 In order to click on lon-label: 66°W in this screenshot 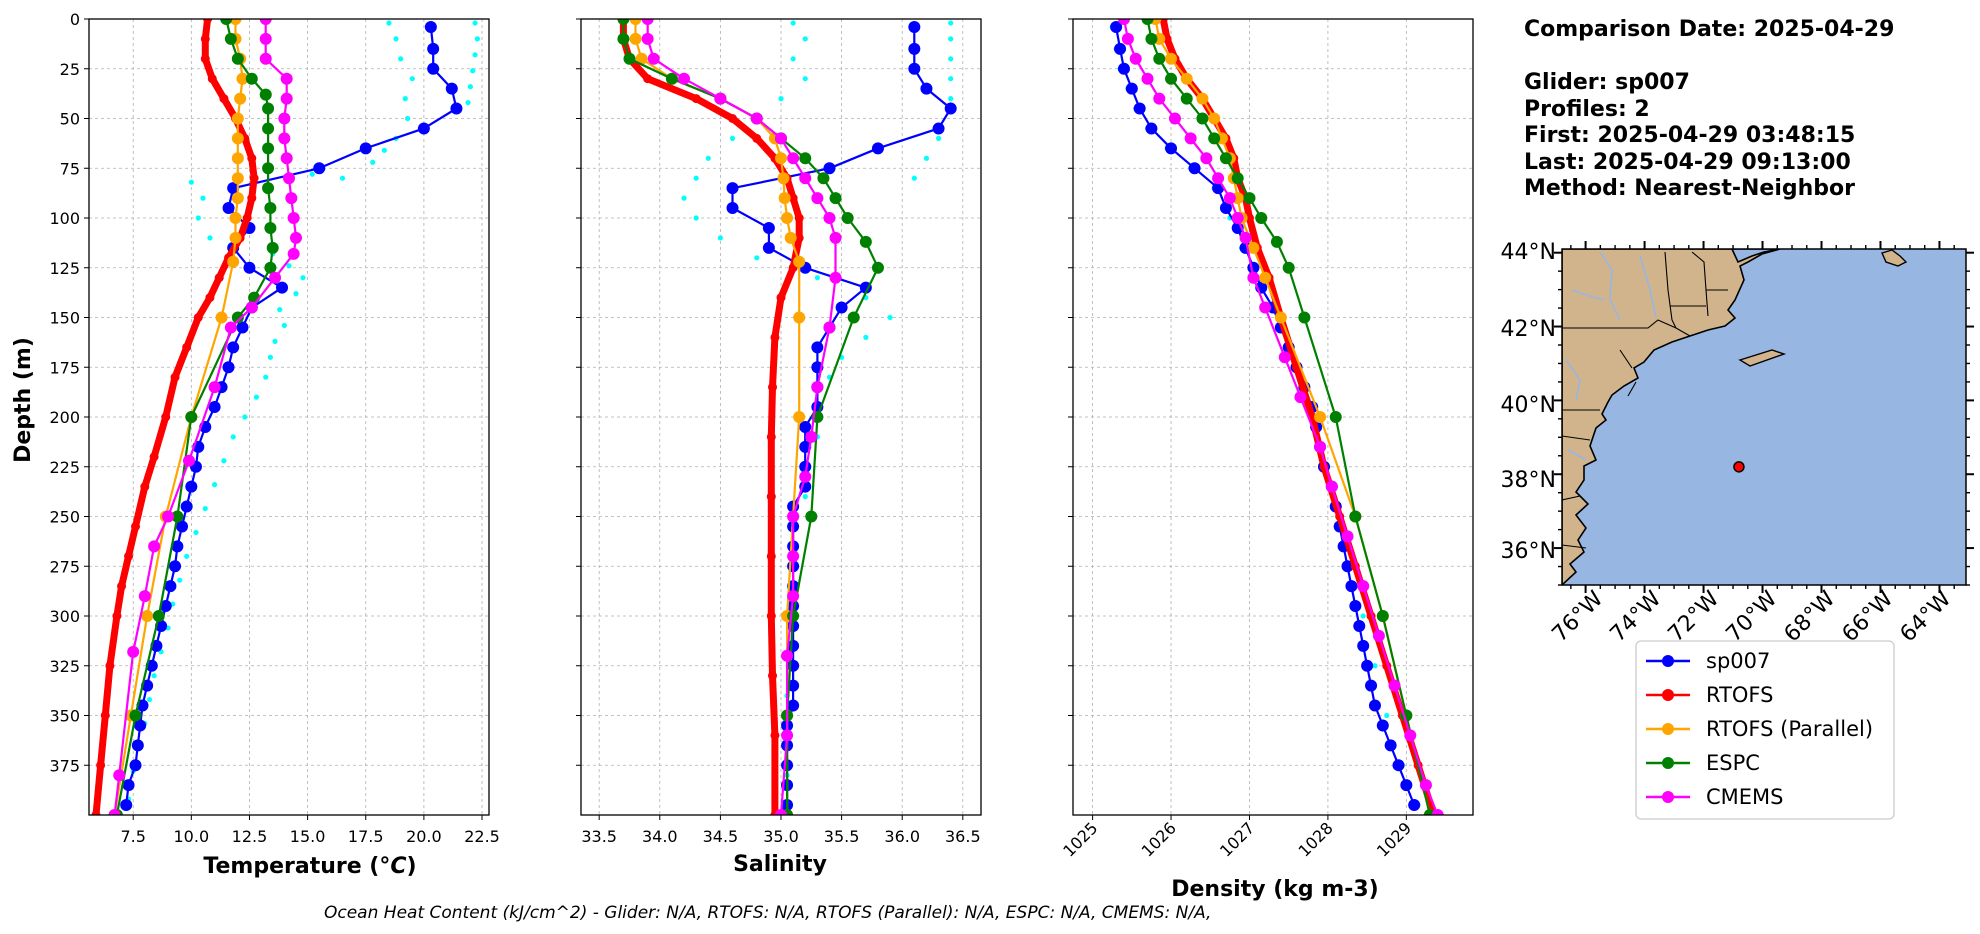, I will do `click(1868, 616)`.